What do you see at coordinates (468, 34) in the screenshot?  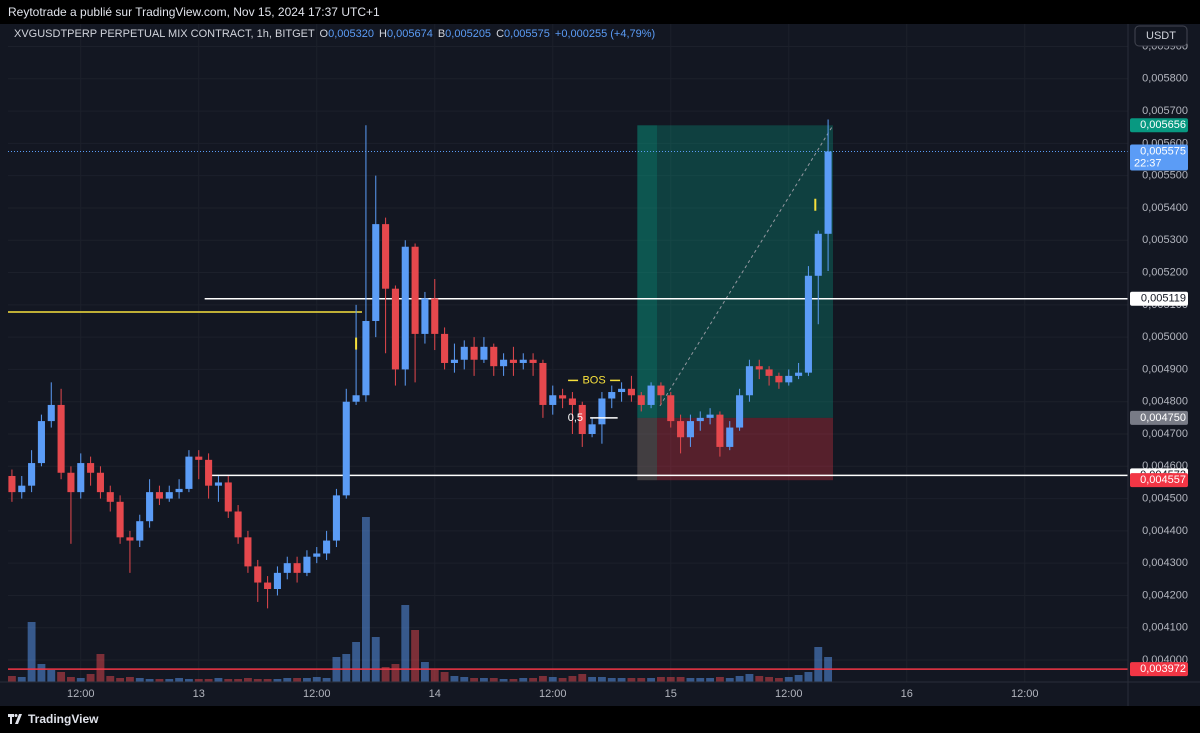 I see `legend-value: 0,005205` at bounding box center [468, 34].